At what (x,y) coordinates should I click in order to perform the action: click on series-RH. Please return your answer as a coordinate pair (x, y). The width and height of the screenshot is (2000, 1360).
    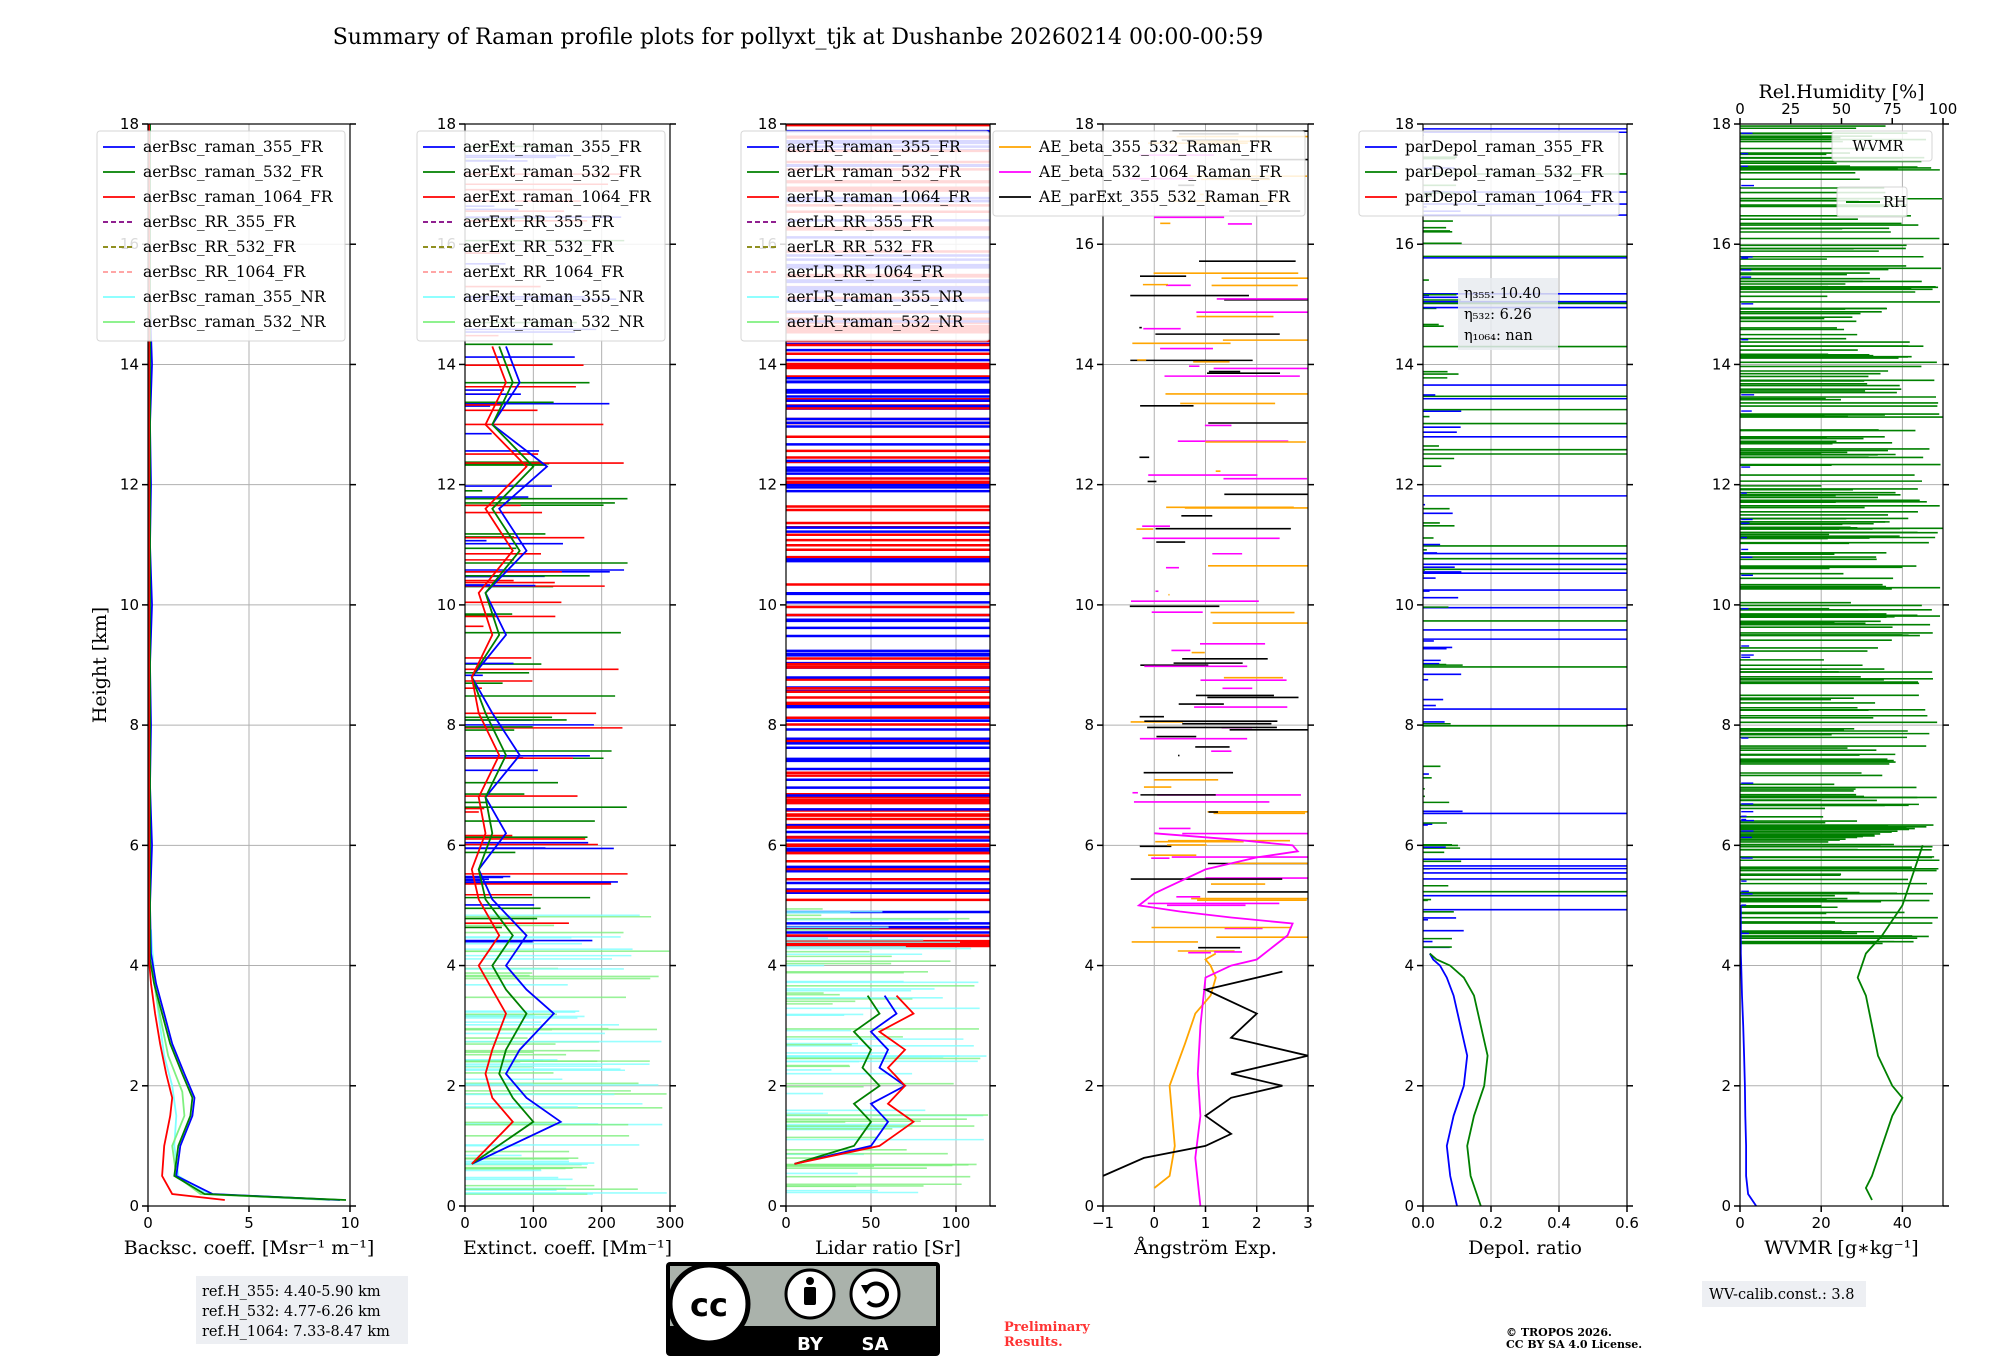
    Looking at the image, I should click on (1890, 1023).